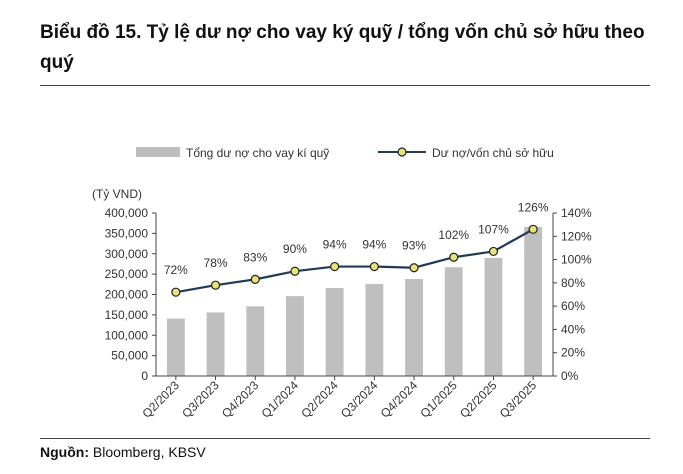  What do you see at coordinates (359, 399) in the screenshot?
I see `x-tick-label: Q3/2024` at bounding box center [359, 399].